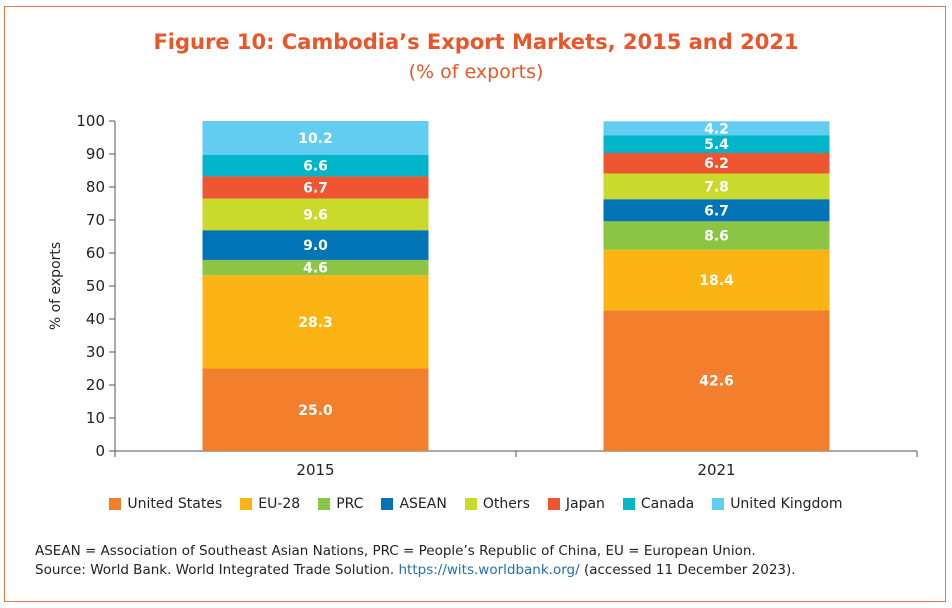  I want to click on legend-label-others: Others, so click(506, 504).